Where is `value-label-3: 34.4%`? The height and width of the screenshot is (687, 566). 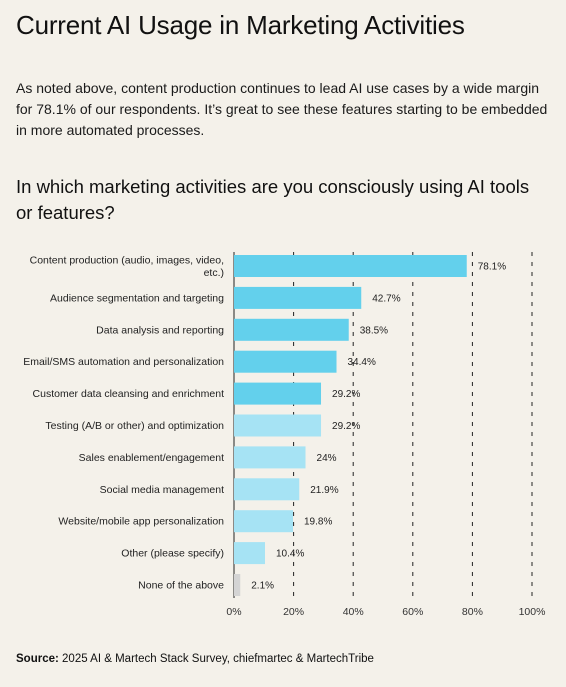
value-label-3: 34.4% is located at coordinates (362, 362).